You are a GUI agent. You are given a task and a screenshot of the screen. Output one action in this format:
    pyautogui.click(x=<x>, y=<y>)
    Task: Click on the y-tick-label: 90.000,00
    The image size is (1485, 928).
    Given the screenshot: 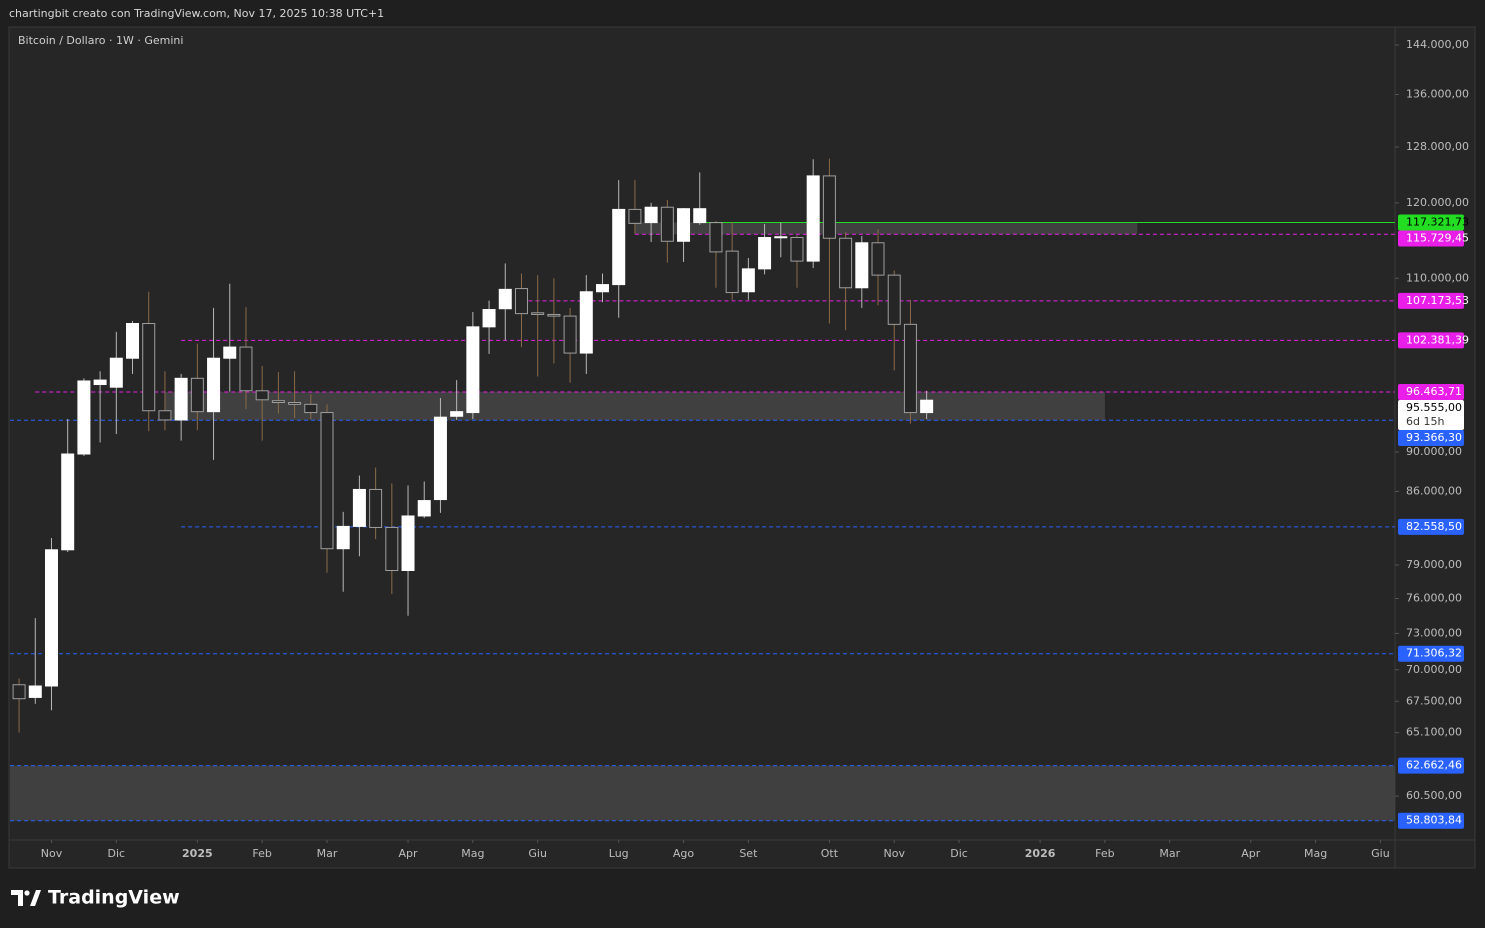 What is the action you would take?
    pyautogui.click(x=1434, y=451)
    